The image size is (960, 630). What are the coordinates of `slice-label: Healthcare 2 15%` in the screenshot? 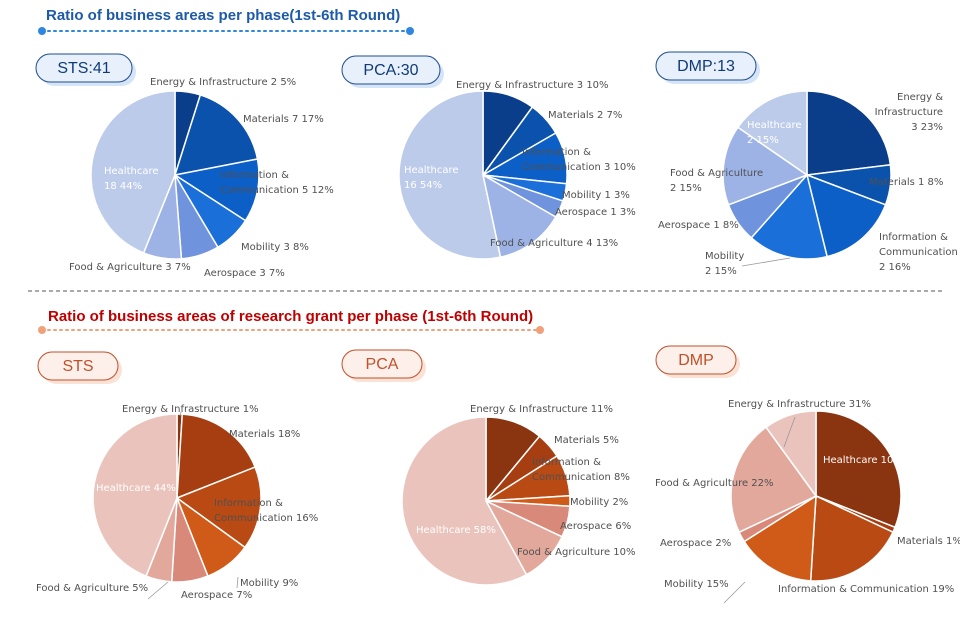 It's located at (774, 133).